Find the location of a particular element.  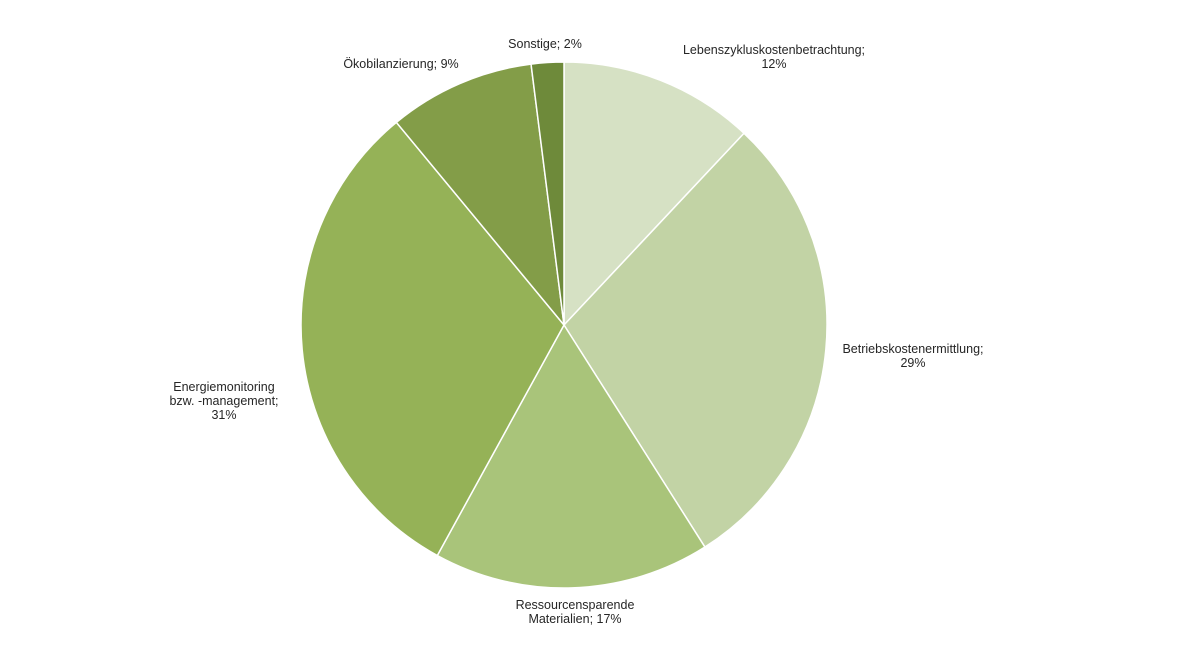

slice-label-line: Ökobilanzierung; 9% is located at coordinates (400, 64).